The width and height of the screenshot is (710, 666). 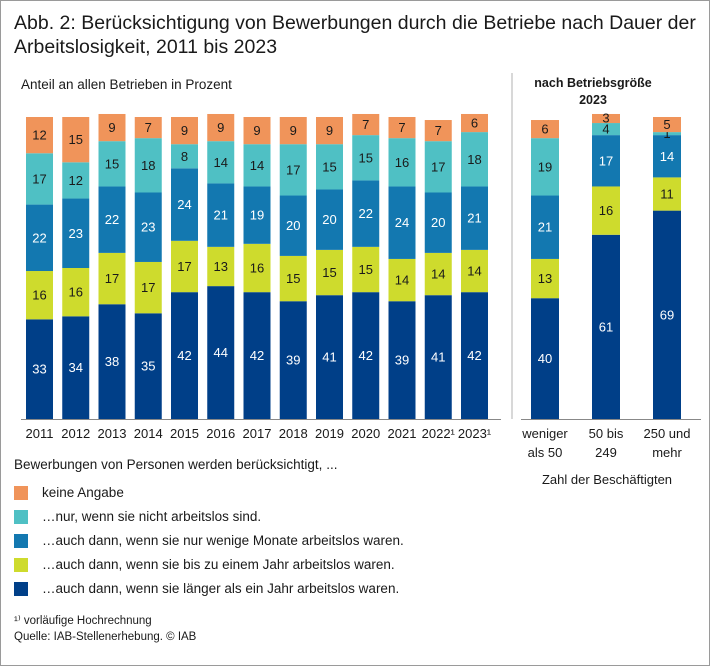 I want to click on data-label: 1, so click(x=666, y=133).